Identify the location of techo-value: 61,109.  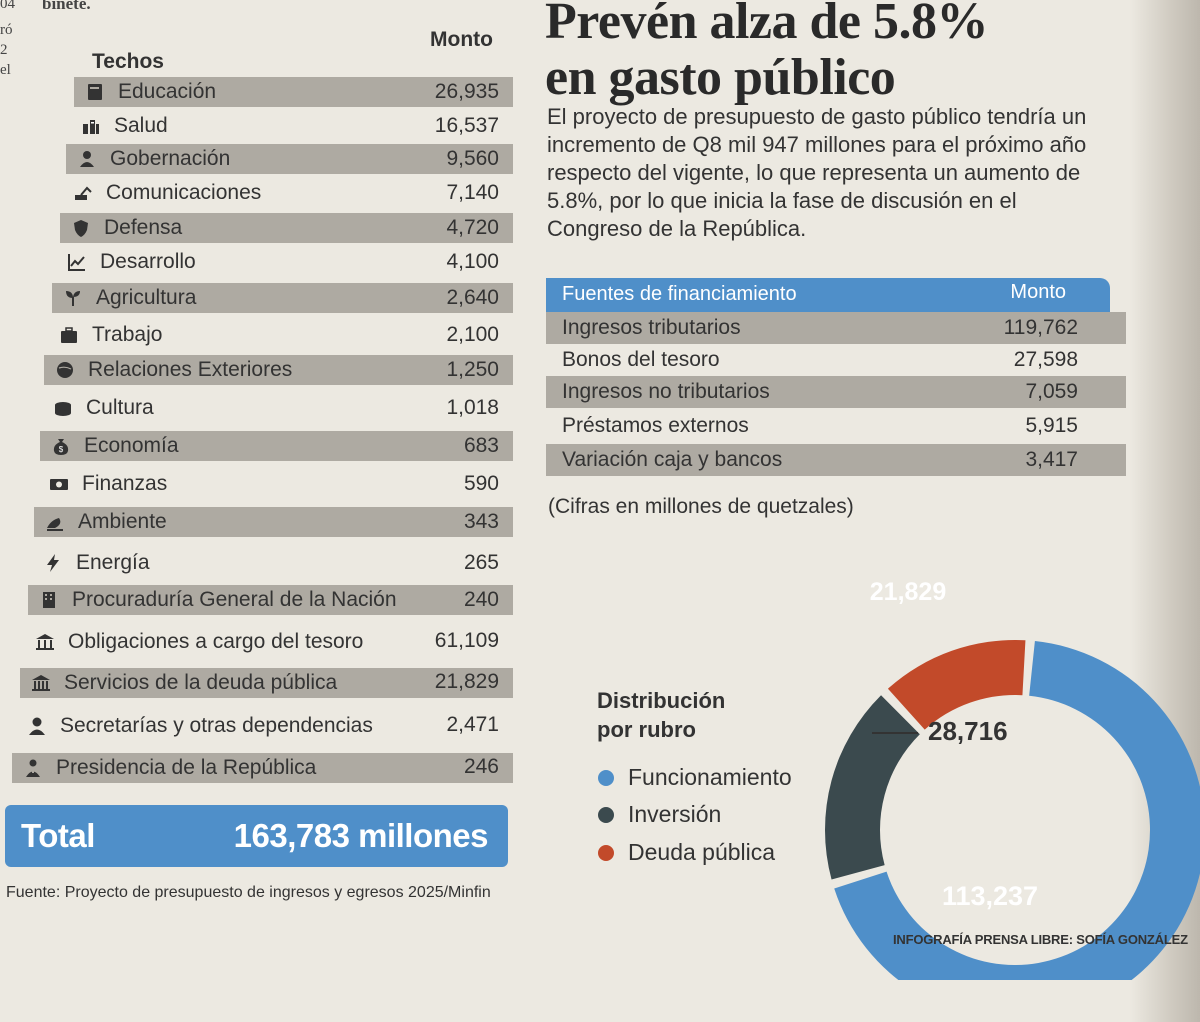
(466, 640).